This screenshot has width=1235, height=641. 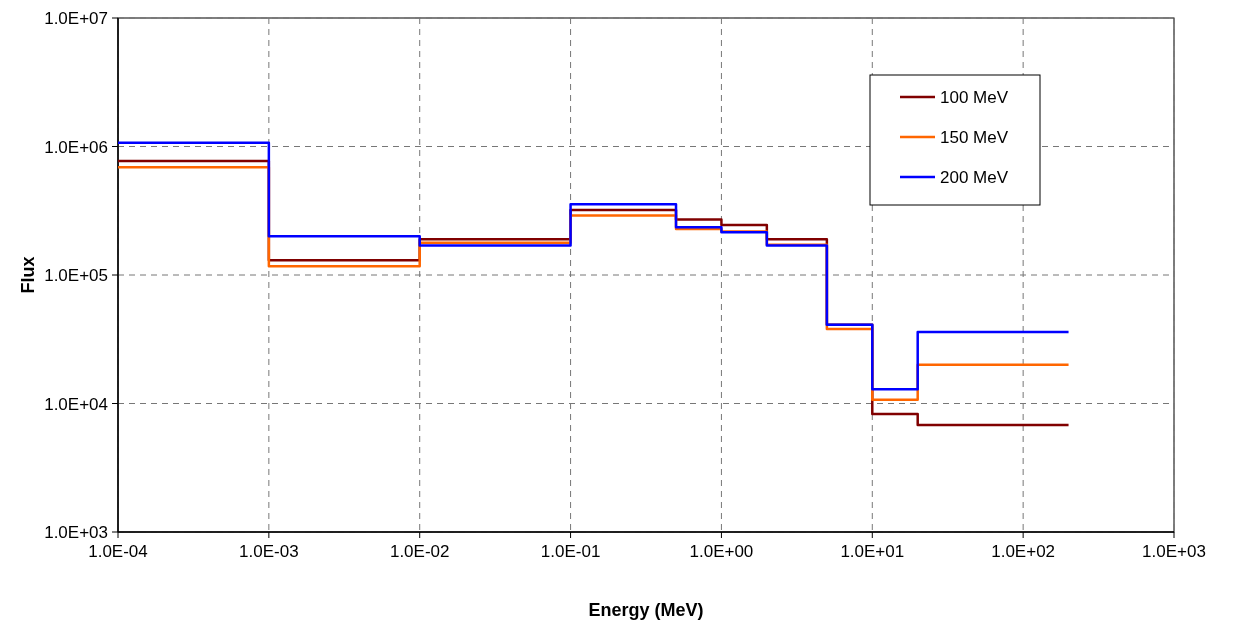 I want to click on x-tick-label: 1.0E-02, so click(x=419, y=551).